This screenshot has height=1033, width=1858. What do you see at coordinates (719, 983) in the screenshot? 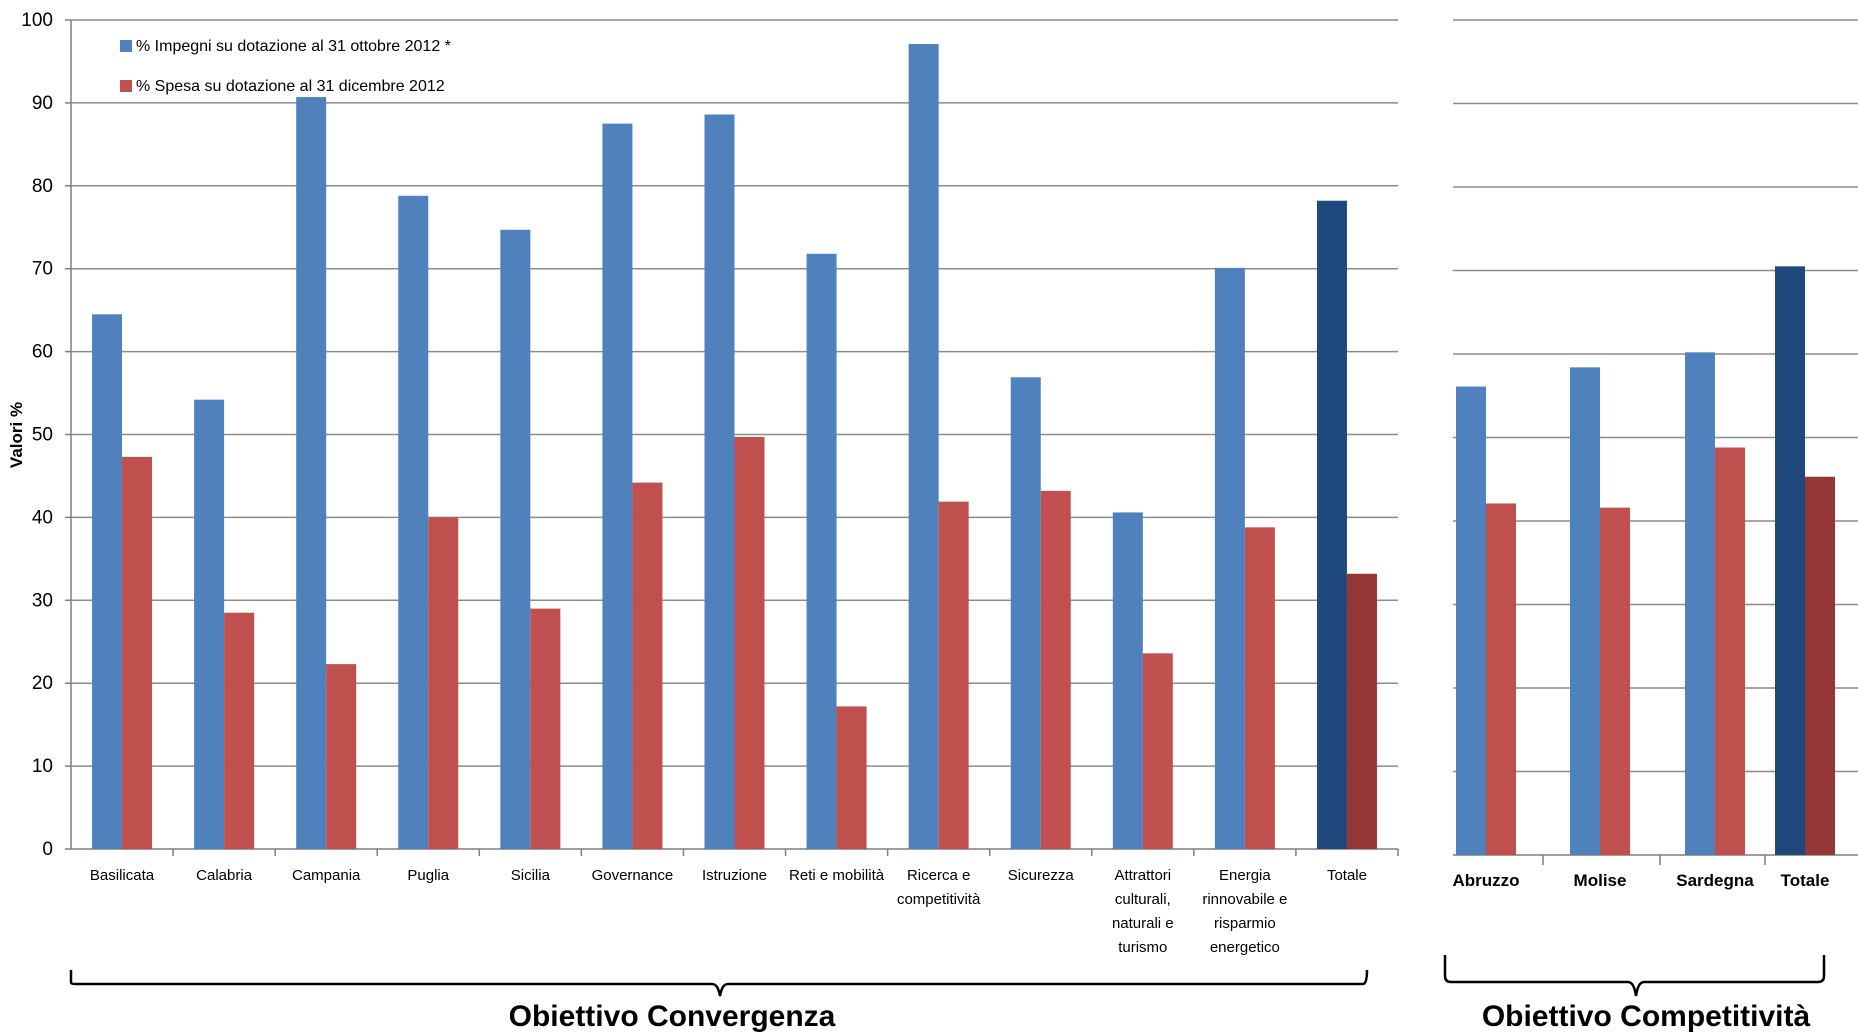
I see `convergenza-brace` at bounding box center [719, 983].